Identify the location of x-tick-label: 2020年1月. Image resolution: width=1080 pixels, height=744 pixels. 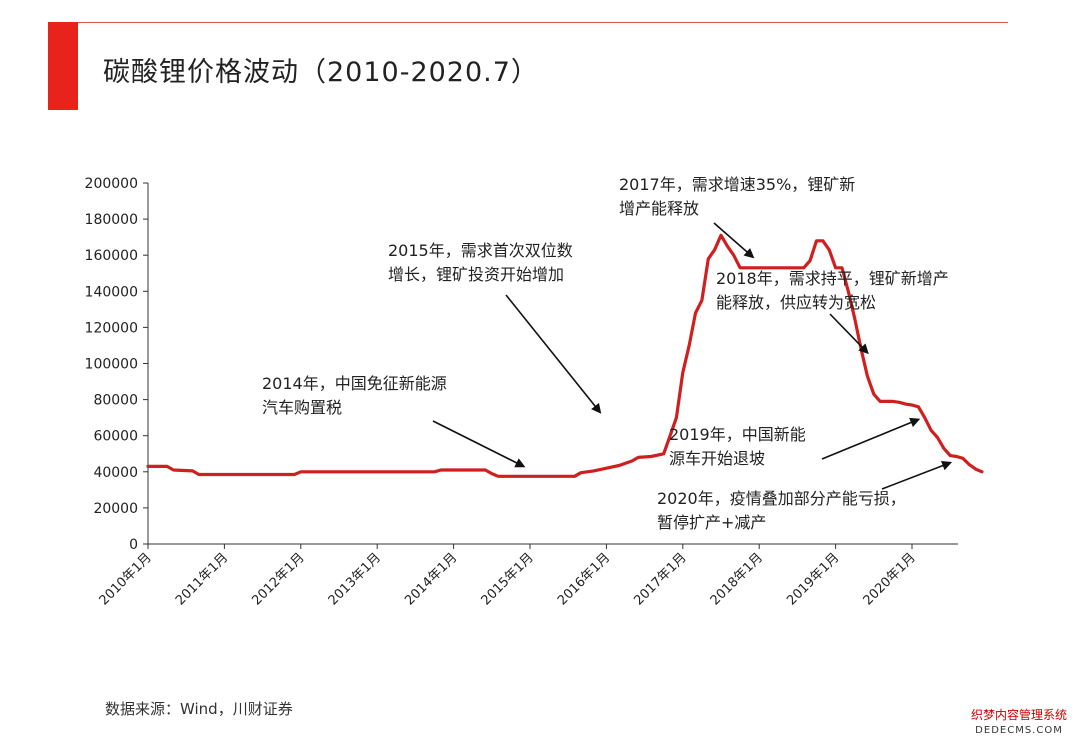
(890, 579).